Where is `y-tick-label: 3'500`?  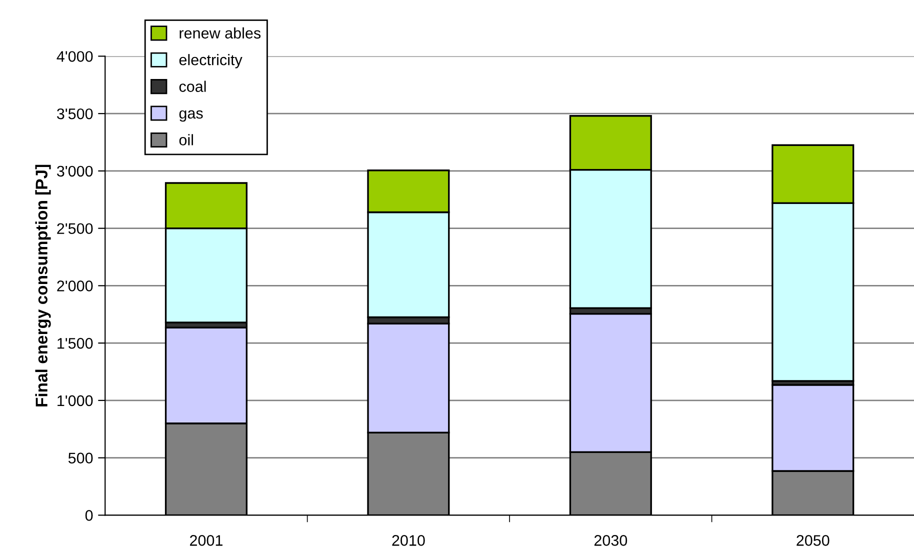 y-tick-label: 3'500 is located at coordinates (74, 114).